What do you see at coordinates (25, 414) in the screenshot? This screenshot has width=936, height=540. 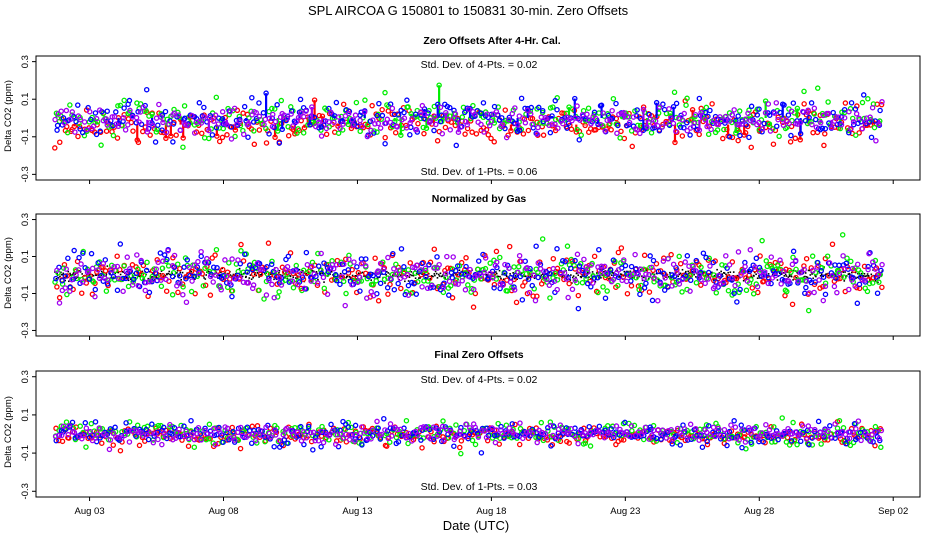 I see `y-tick-label: 0.1` at bounding box center [25, 414].